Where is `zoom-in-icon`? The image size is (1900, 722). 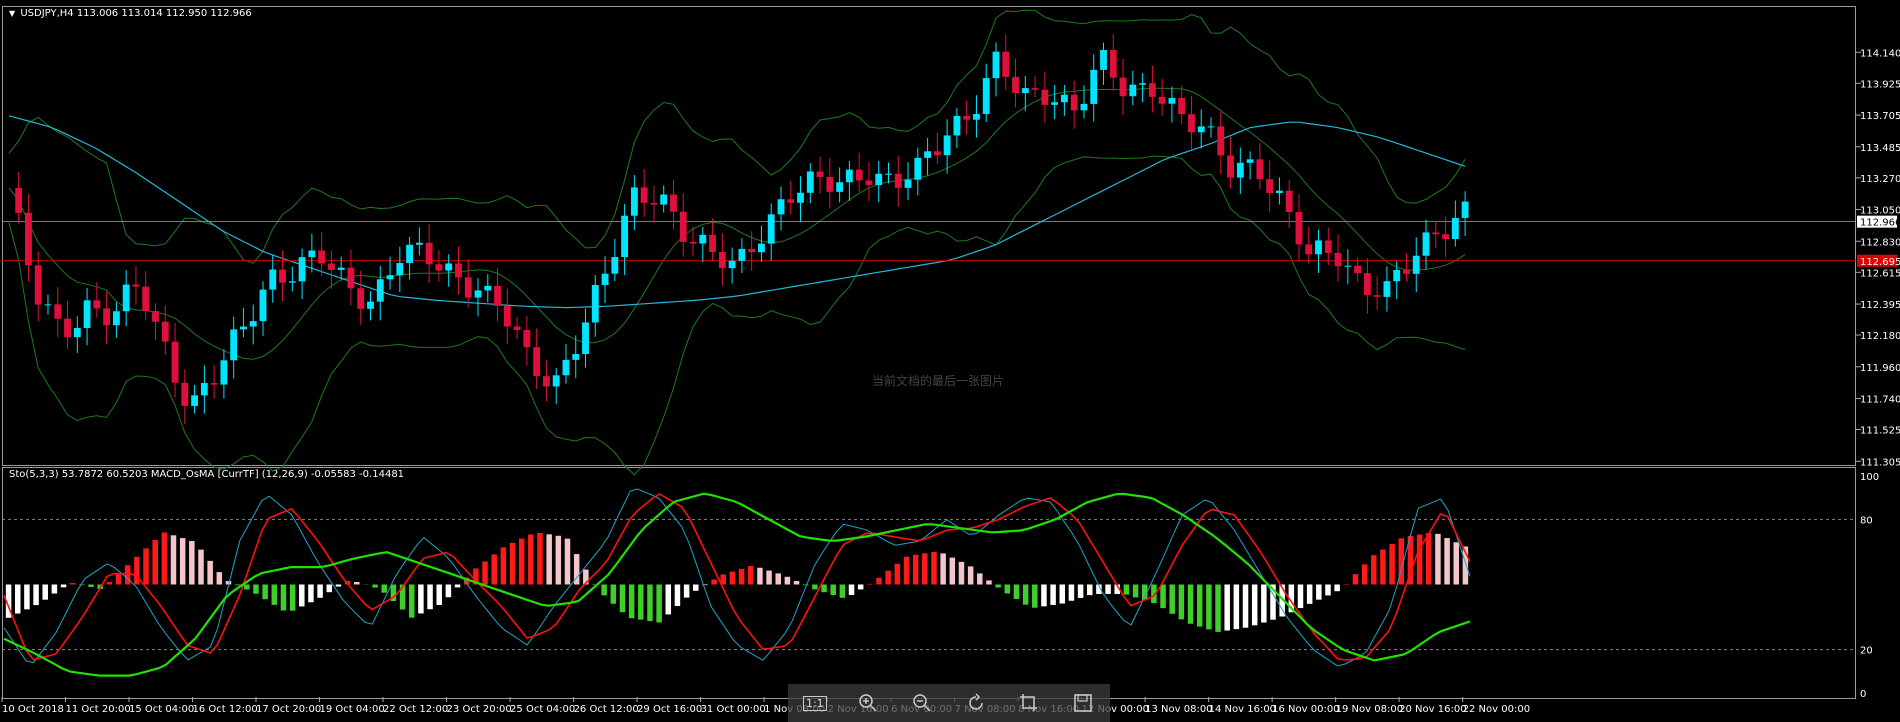
zoom-in-icon is located at coordinates (868, 703).